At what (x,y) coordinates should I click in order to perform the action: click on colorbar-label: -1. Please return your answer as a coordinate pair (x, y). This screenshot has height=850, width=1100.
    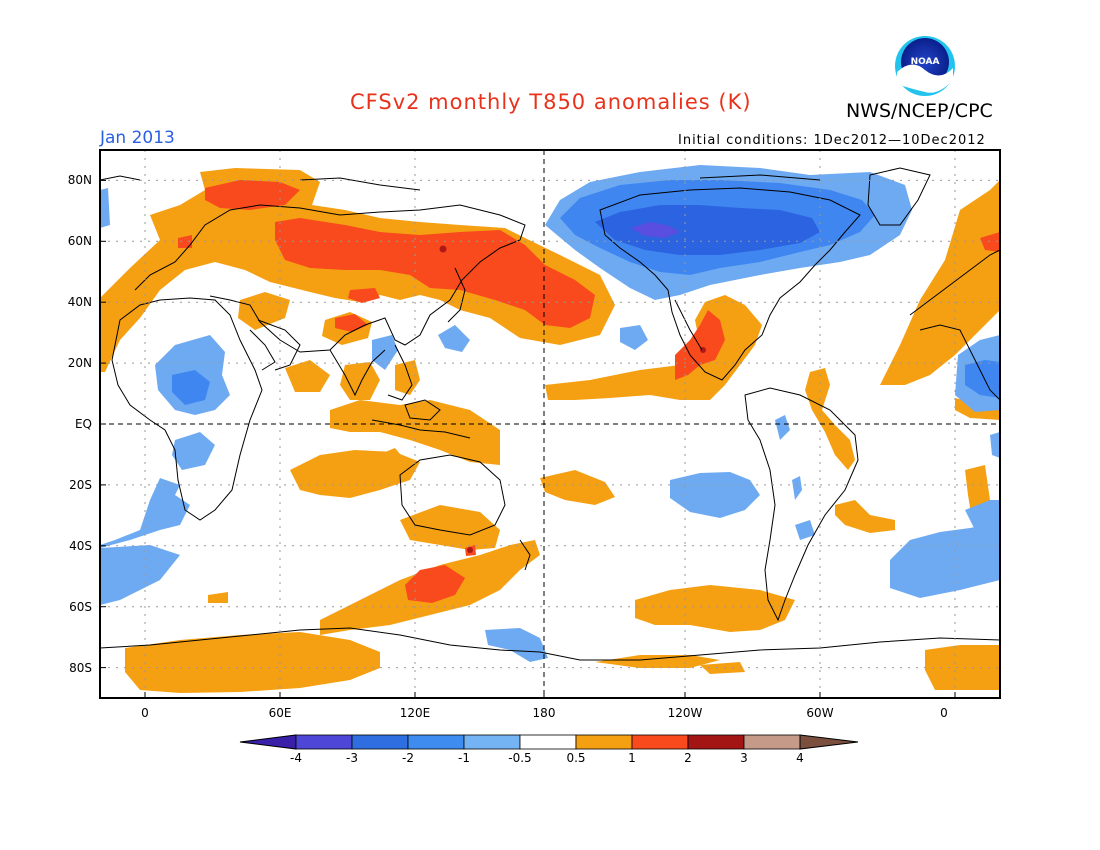
    Looking at the image, I should click on (464, 758).